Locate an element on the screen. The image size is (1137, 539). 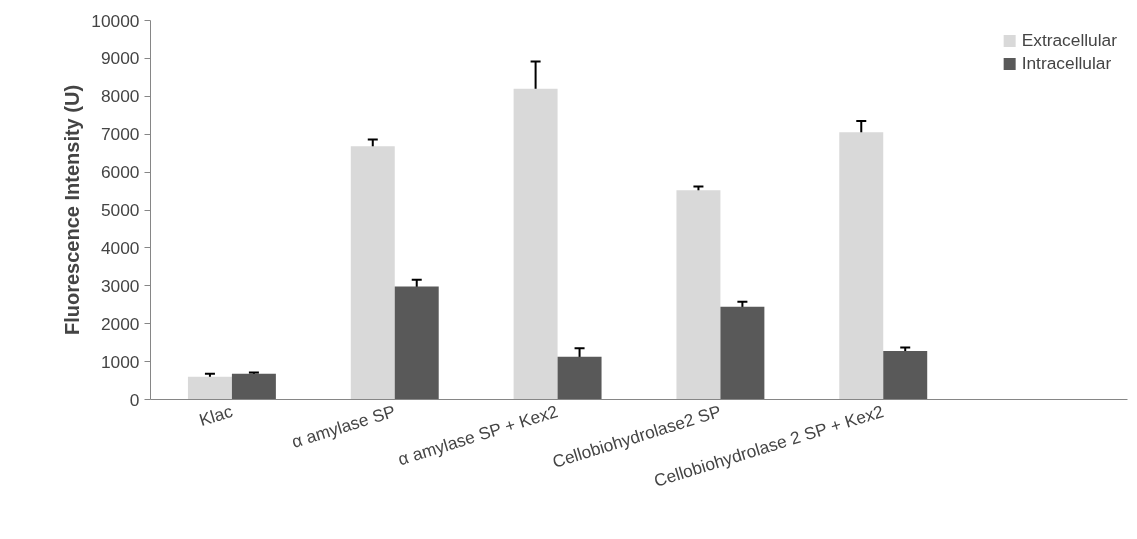
y-tick-label: 10000 is located at coordinates (115, 20).